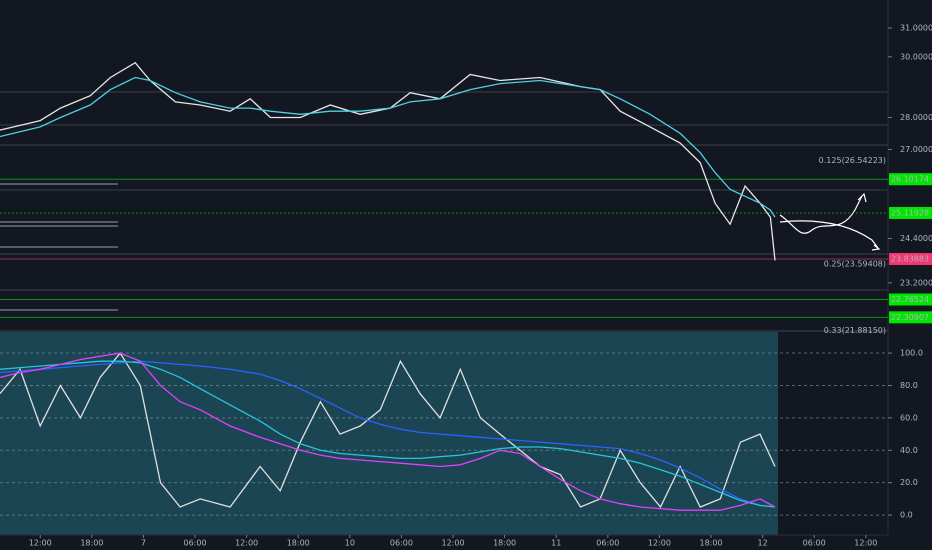 This screenshot has height=550, width=932. Describe the element at coordinates (143, 543) in the screenshot. I see `x-tick-label: 7` at that location.